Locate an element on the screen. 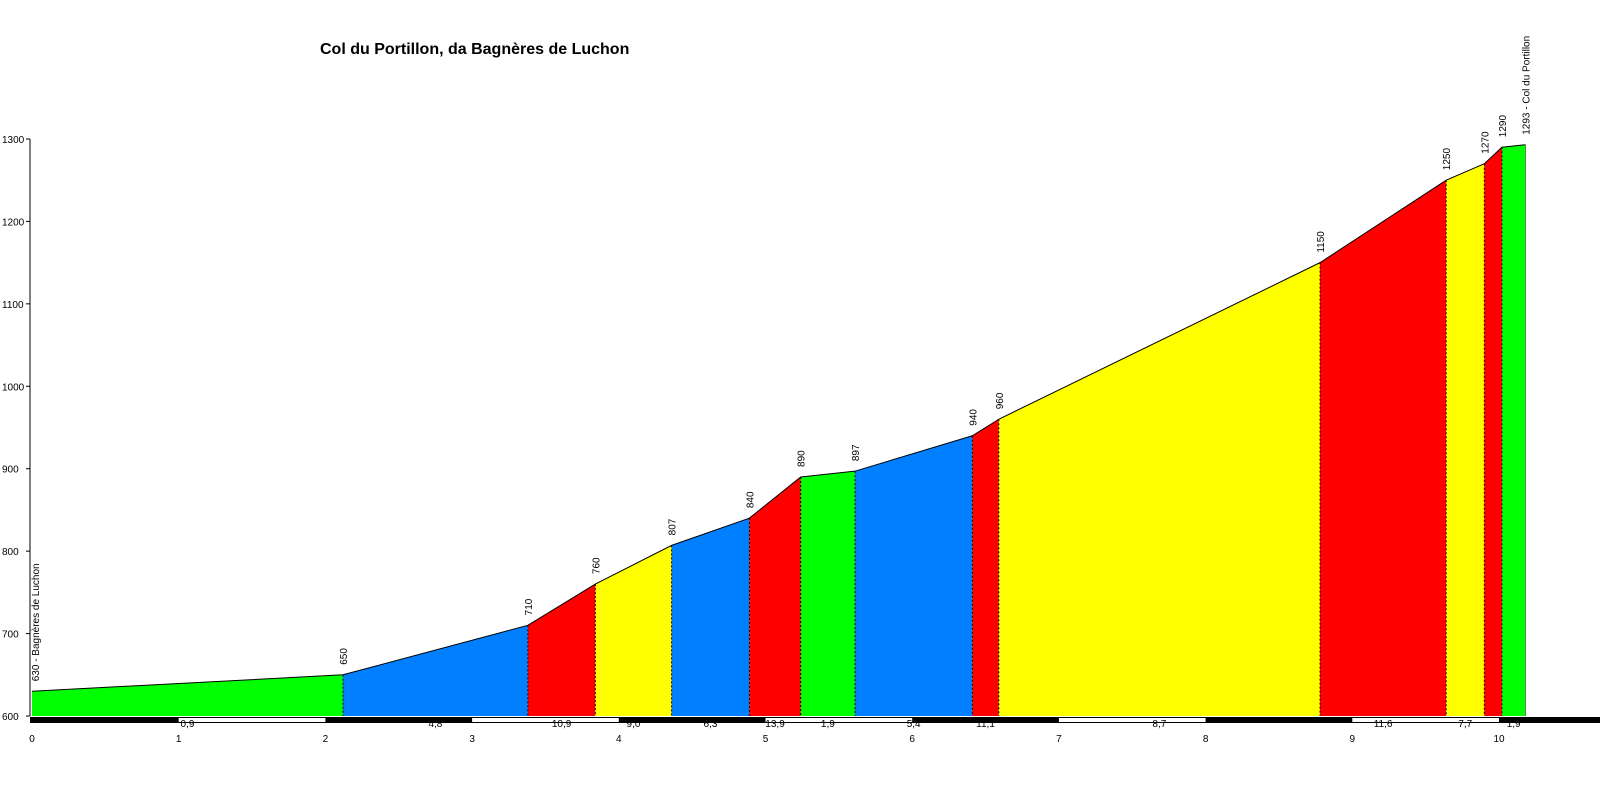 This screenshot has height=800, width=1600. grade-label: 8,7 is located at coordinates (1159, 724).